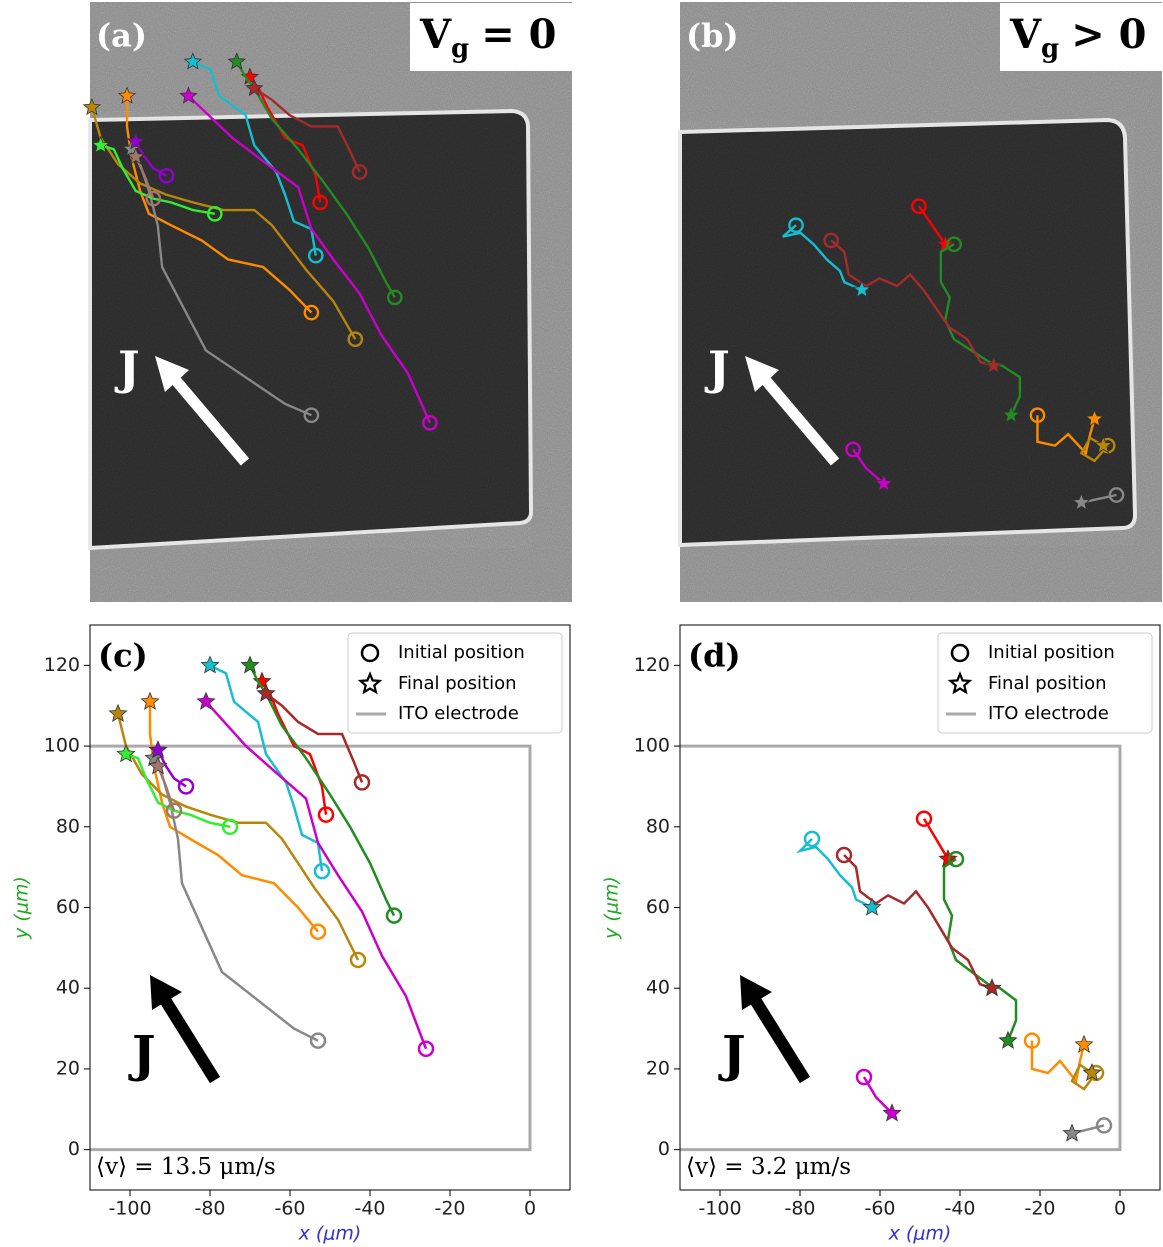 Image resolution: width=1163 pixels, height=1247 pixels. Describe the element at coordinates (719, 1209) in the screenshot. I see `x-tick-label: -100` at that location.